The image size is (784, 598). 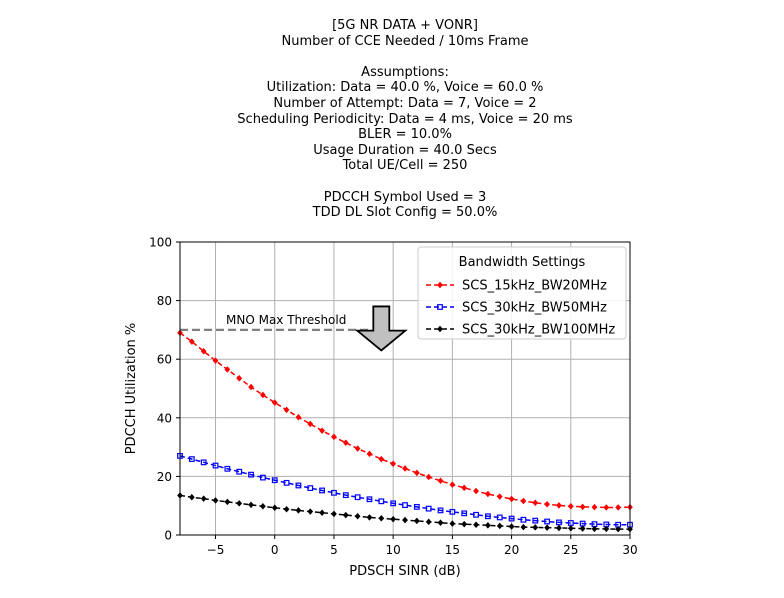 What do you see at coordinates (570, 550) in the screenshot?
I see `x-tick-label: 25` at bounding box center [570, 550].